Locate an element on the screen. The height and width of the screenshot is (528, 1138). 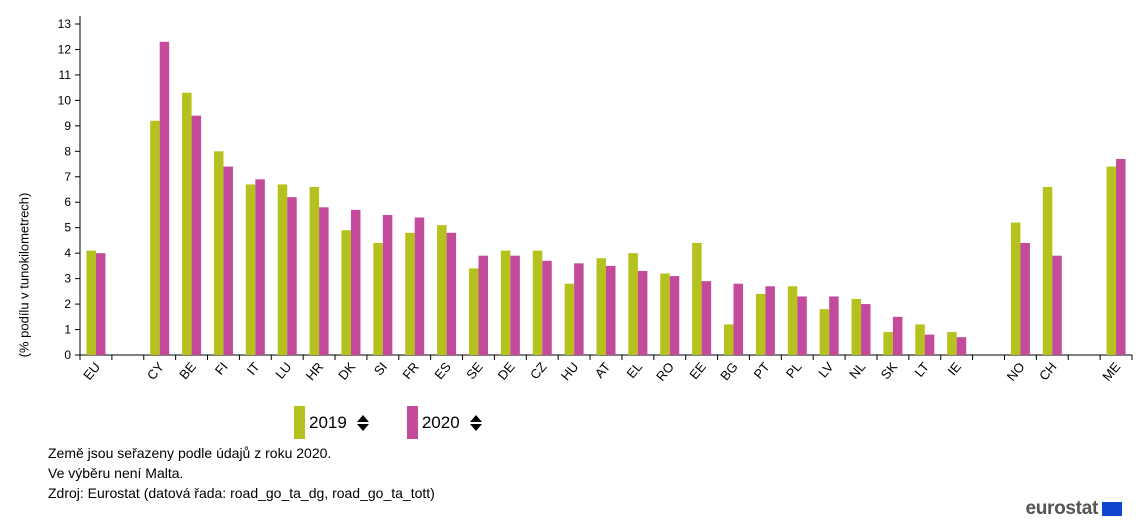
bar-2020-IT is located at coordinates (260, 267).